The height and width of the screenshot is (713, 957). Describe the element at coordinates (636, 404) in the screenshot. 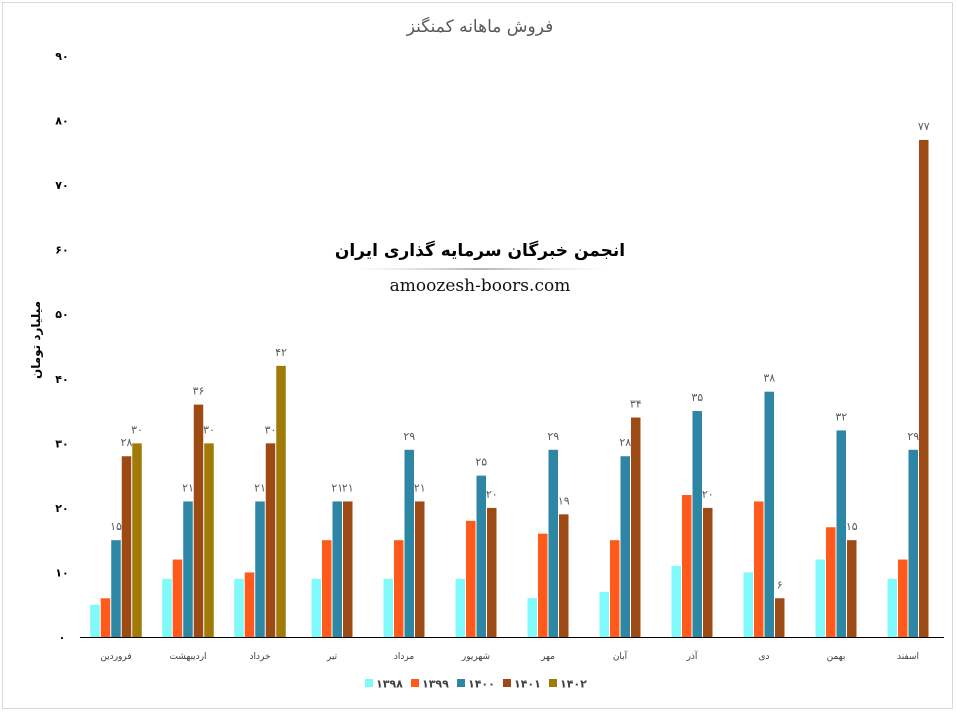

I see `data-label: ۳۴` at that location.